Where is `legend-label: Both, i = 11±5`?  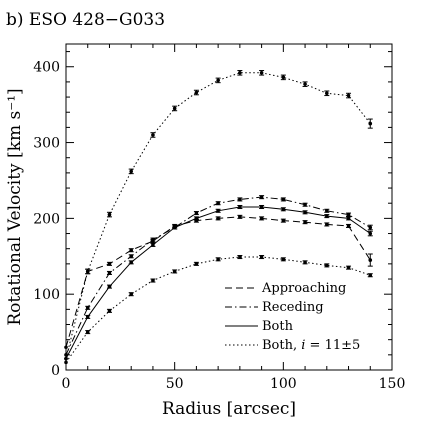 legend-label: Both, i = 11±5 is located at coordinates (311, 345).